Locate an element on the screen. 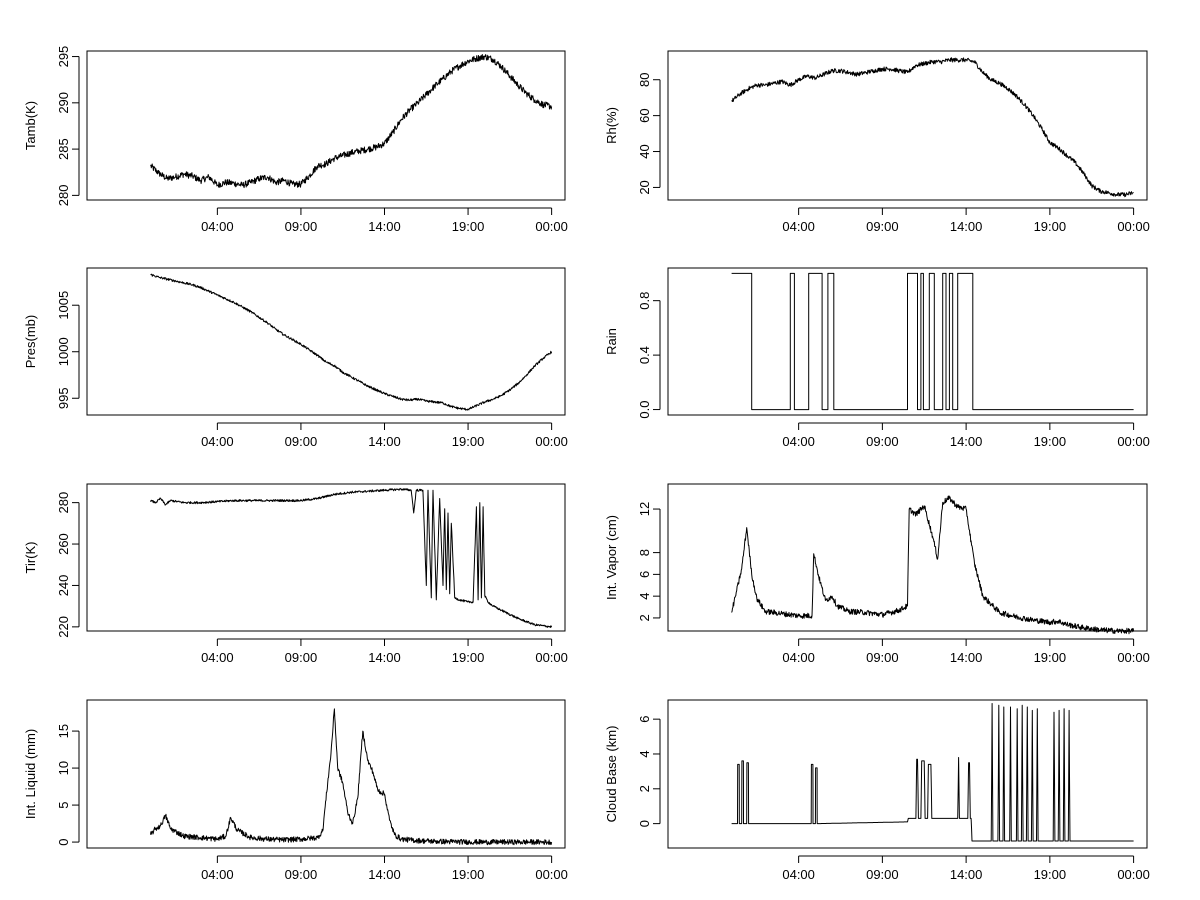 The height and width of the screenshot is (900, 1200). y-axis: 0.0 0.4 0.8 is located at coordinates (649, 355).